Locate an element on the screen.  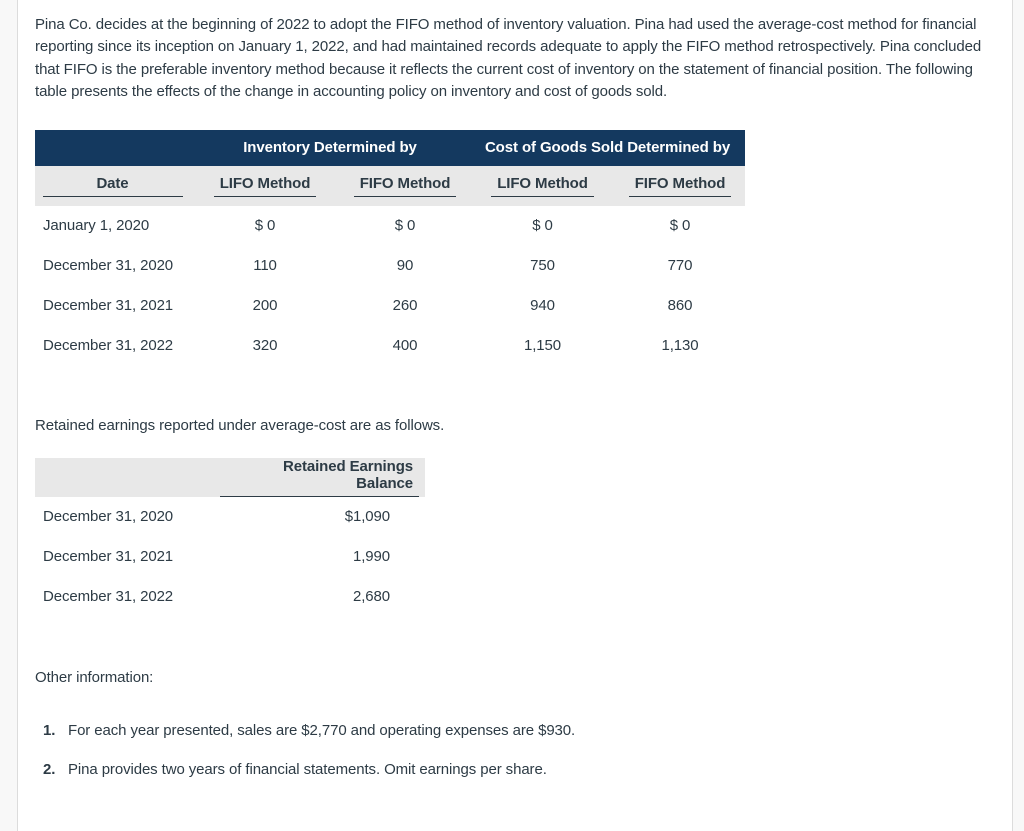
table-row: December 31, 2022 2,680 is located at coordinates (230, 597).